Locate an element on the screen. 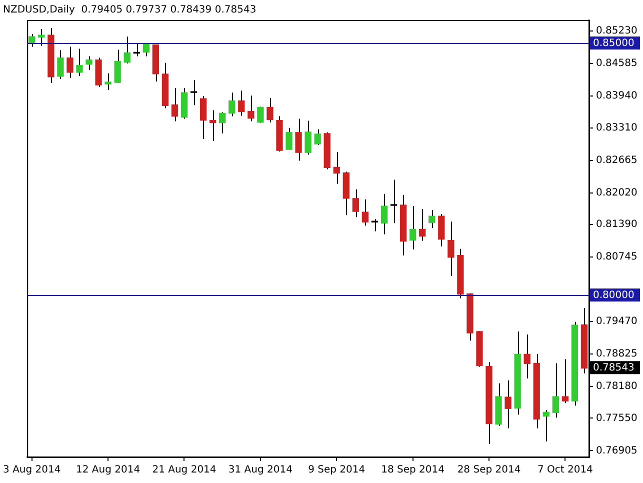 Image resolution: width=643 pixels, height=483 pixels. y-tick-label: 0.81390 is located at coordinates (617, 224).